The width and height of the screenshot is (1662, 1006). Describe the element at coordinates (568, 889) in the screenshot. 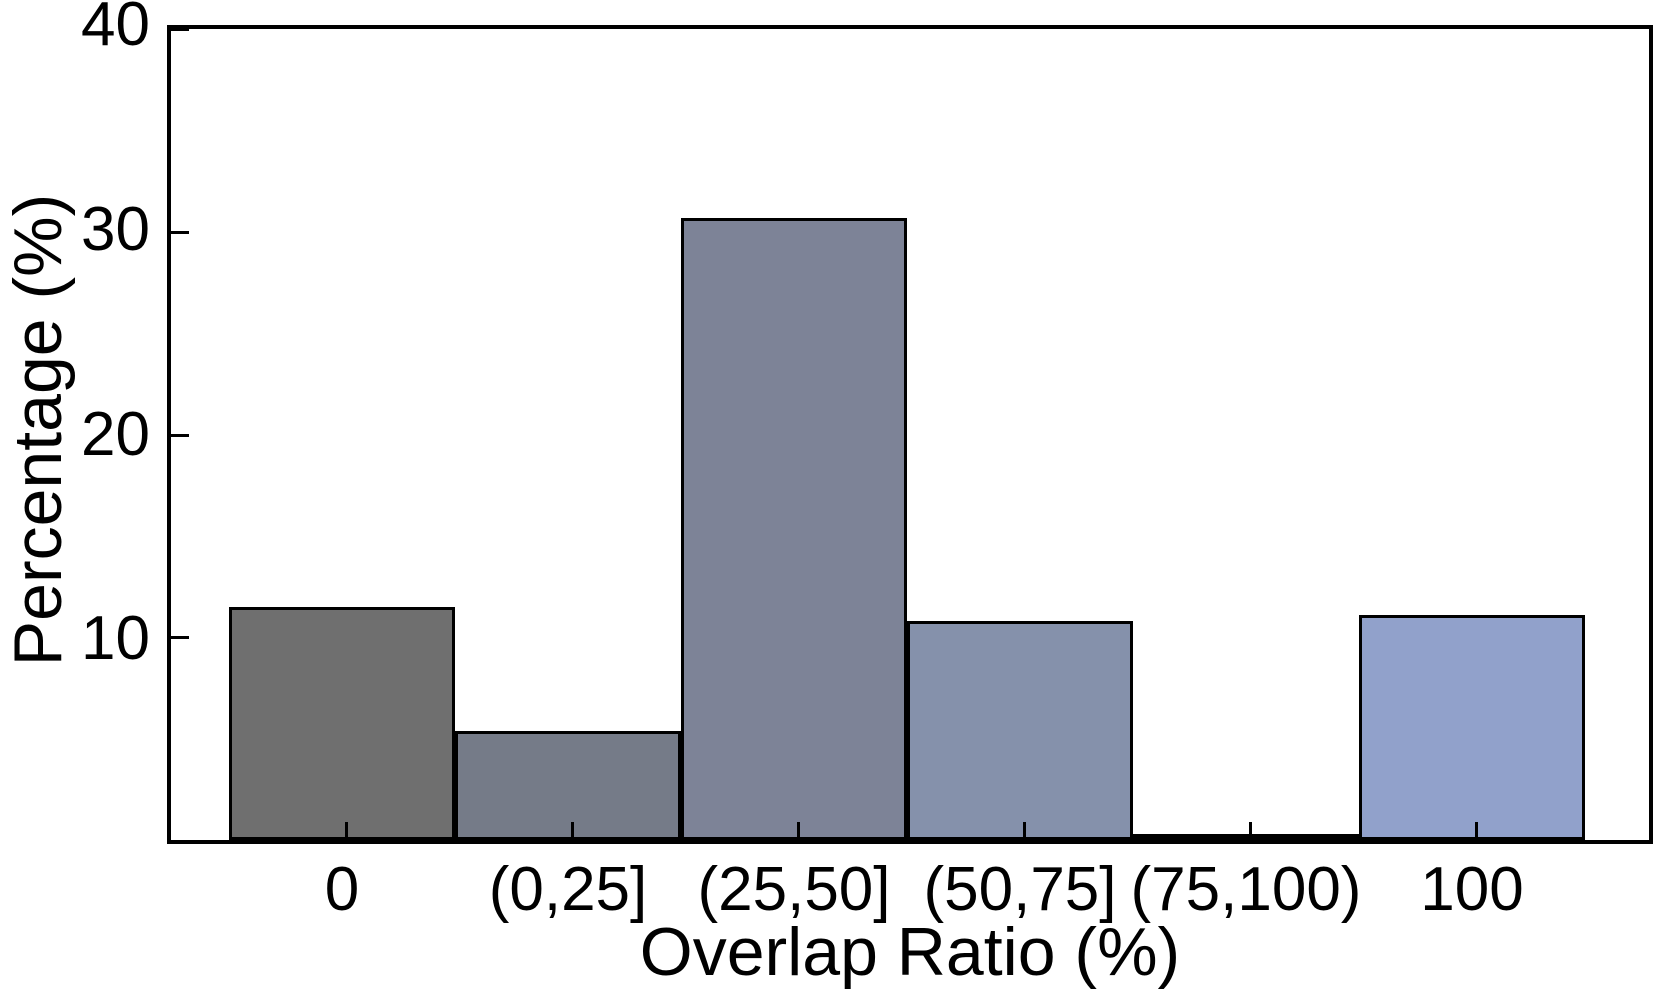

I see `x-tick-label: (0,25]` at that location.